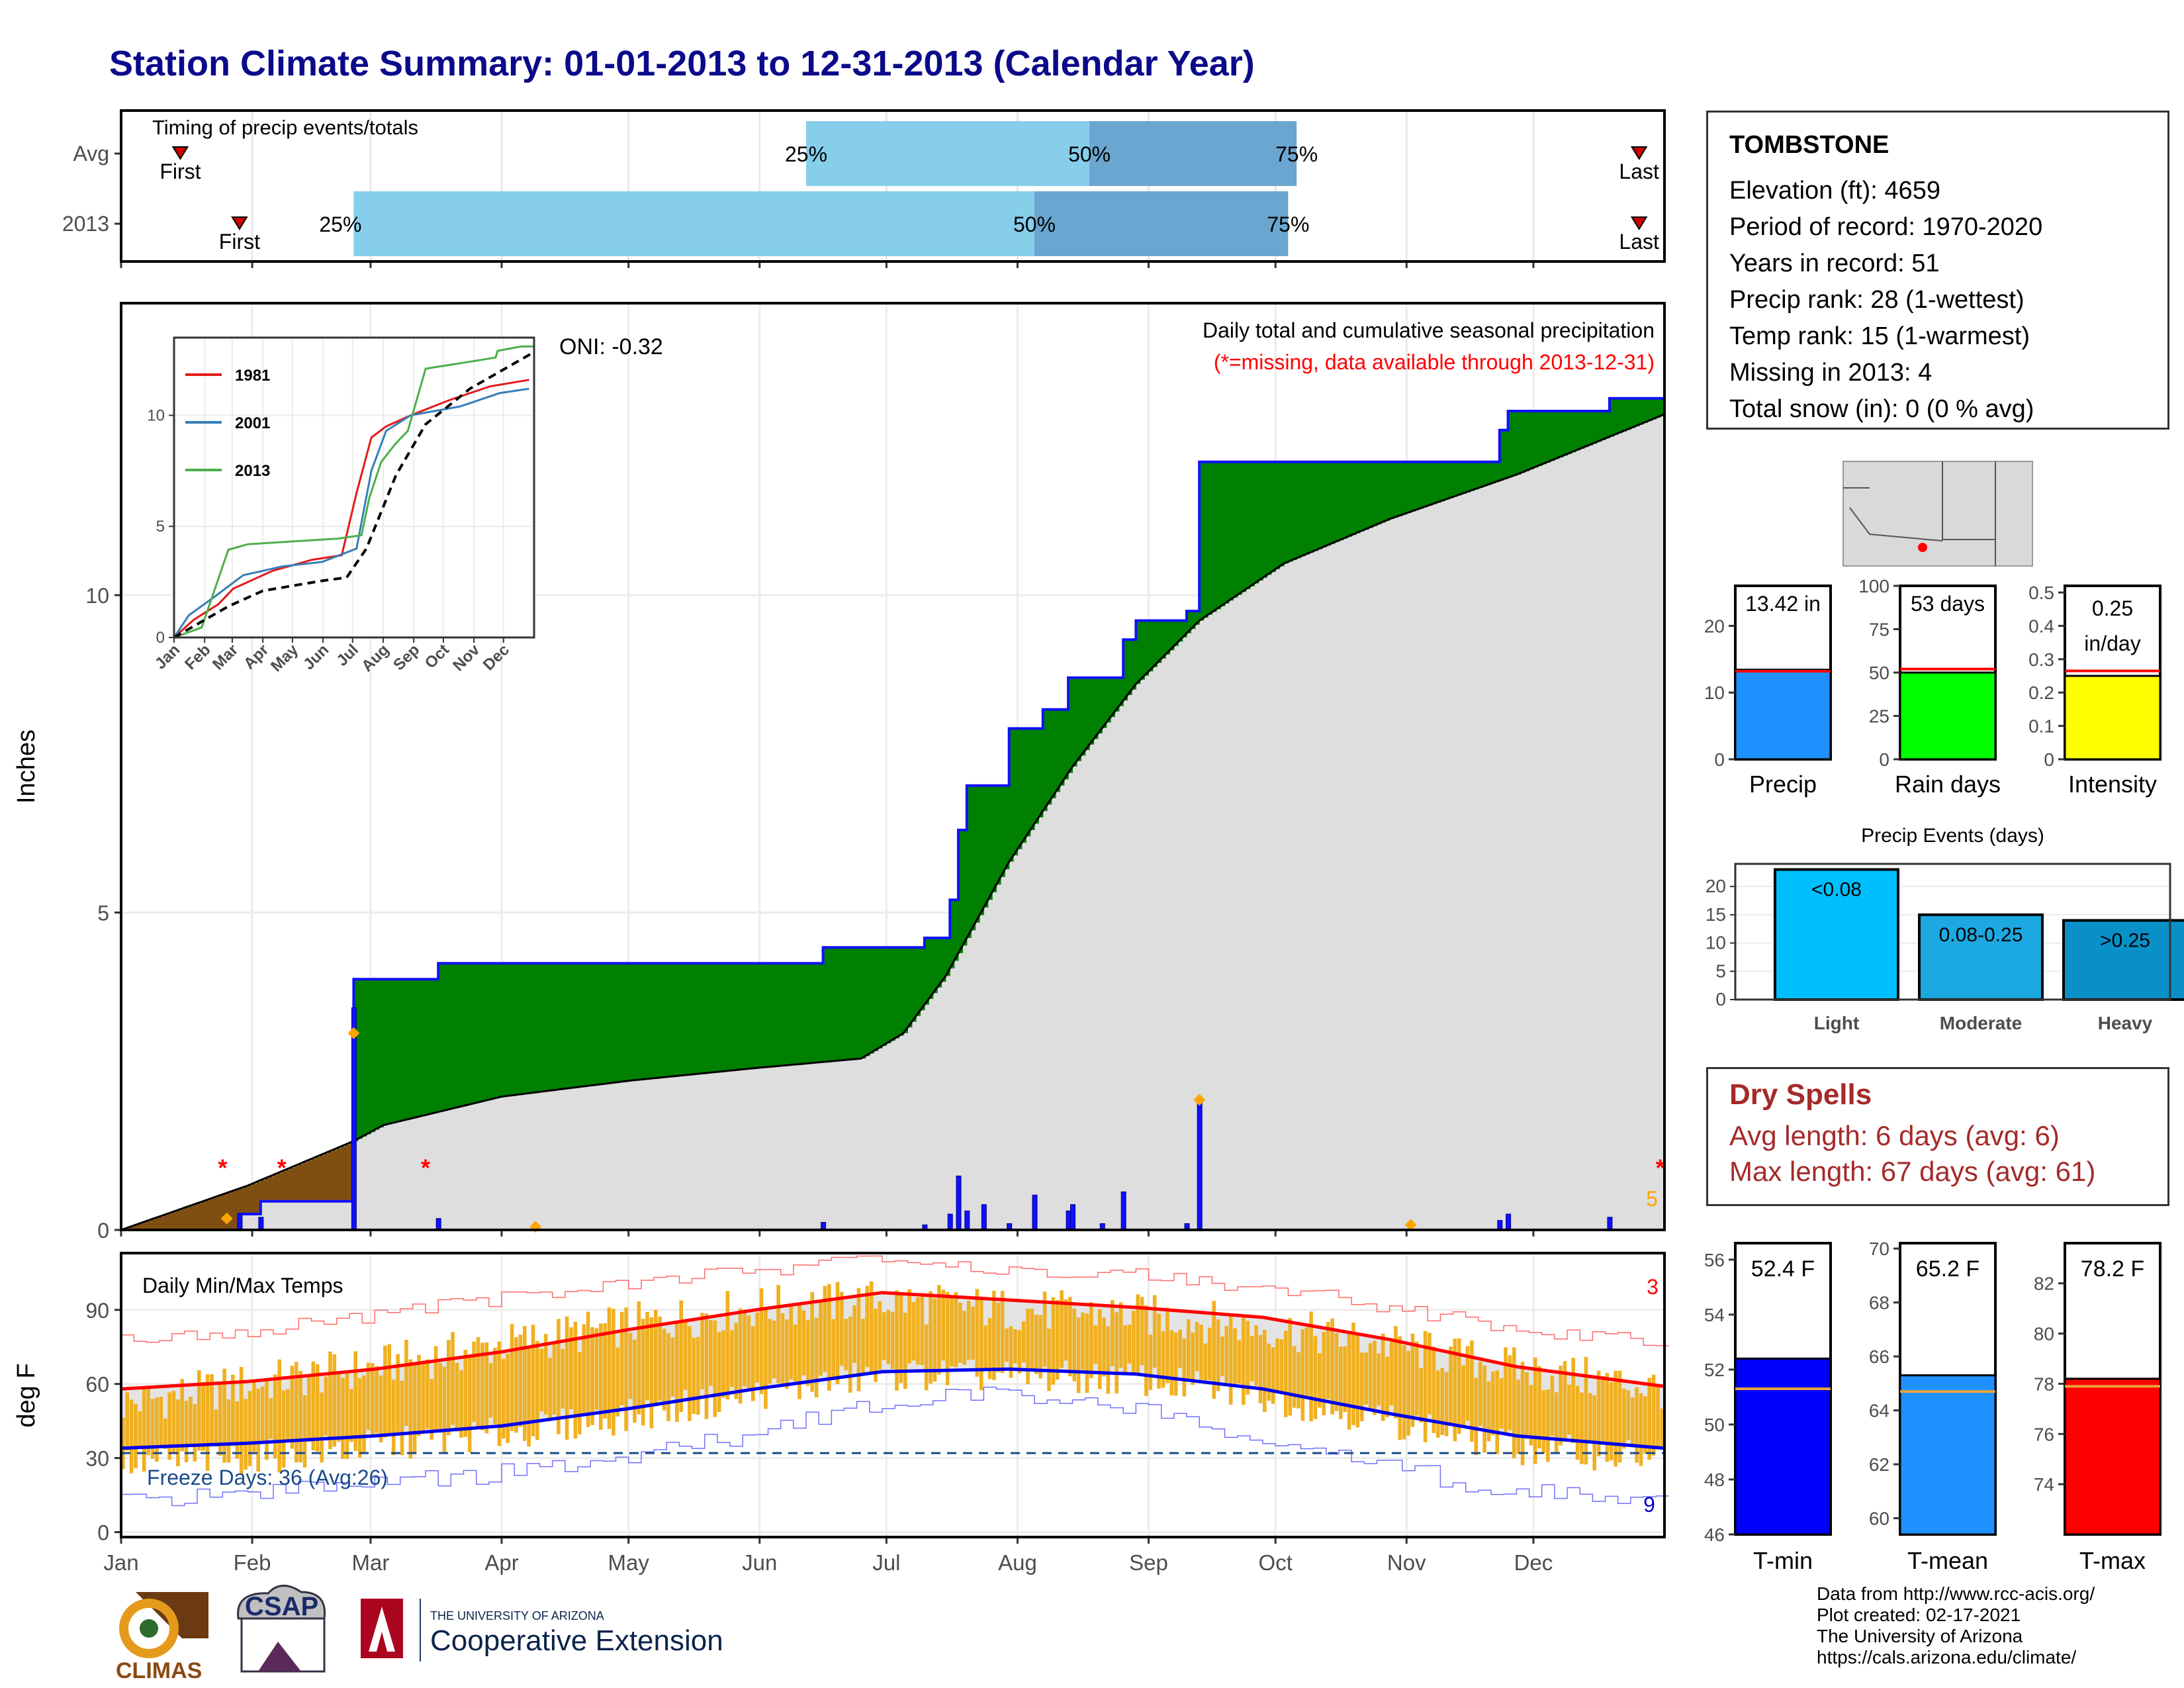  Describe the element at coordinates (1879, 1464) in the screenshot. I see `tmean-summary-ytick-label: 62` at that location.